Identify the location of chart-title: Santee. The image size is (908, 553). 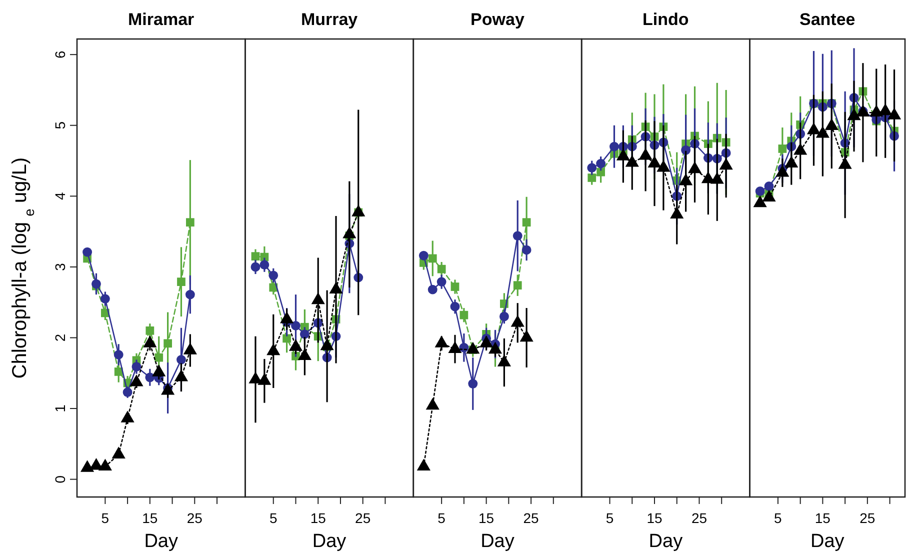
(828, 19).